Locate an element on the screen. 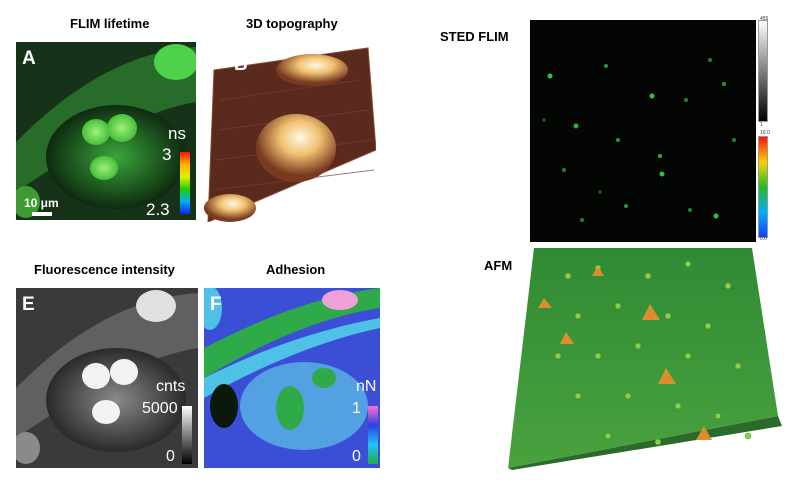 The image size is (800, 490). fluorescence-unit: cnts is located at coordinates (171, 386).